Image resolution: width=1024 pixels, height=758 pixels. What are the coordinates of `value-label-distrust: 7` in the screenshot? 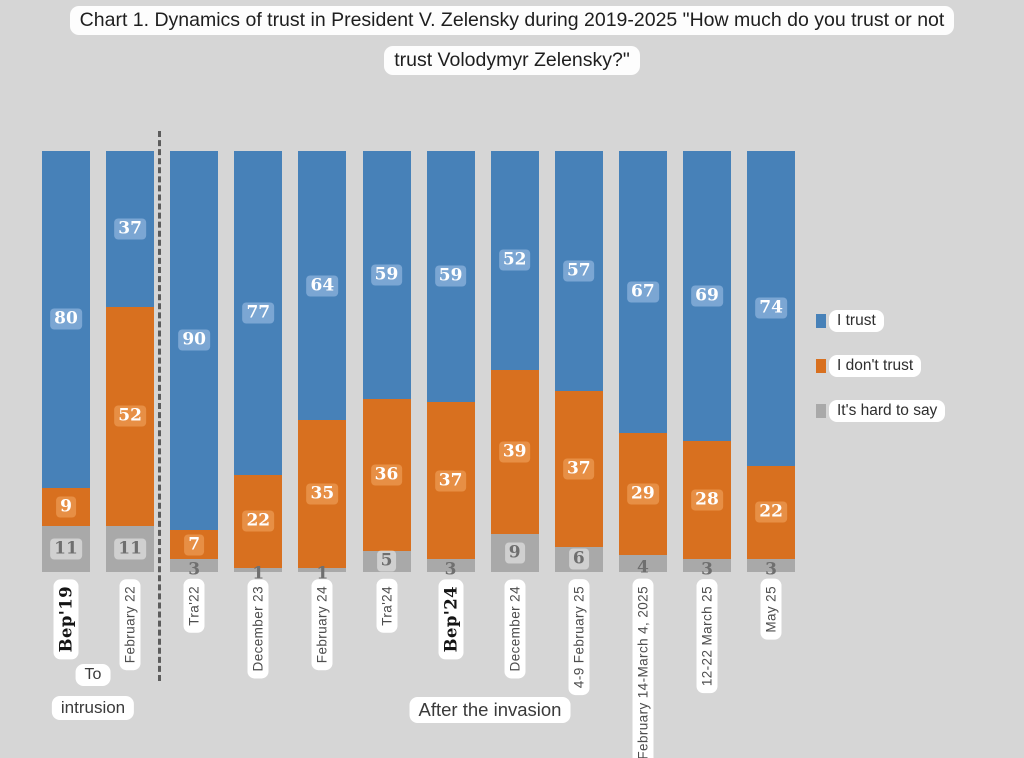 It's located at (194, 545).